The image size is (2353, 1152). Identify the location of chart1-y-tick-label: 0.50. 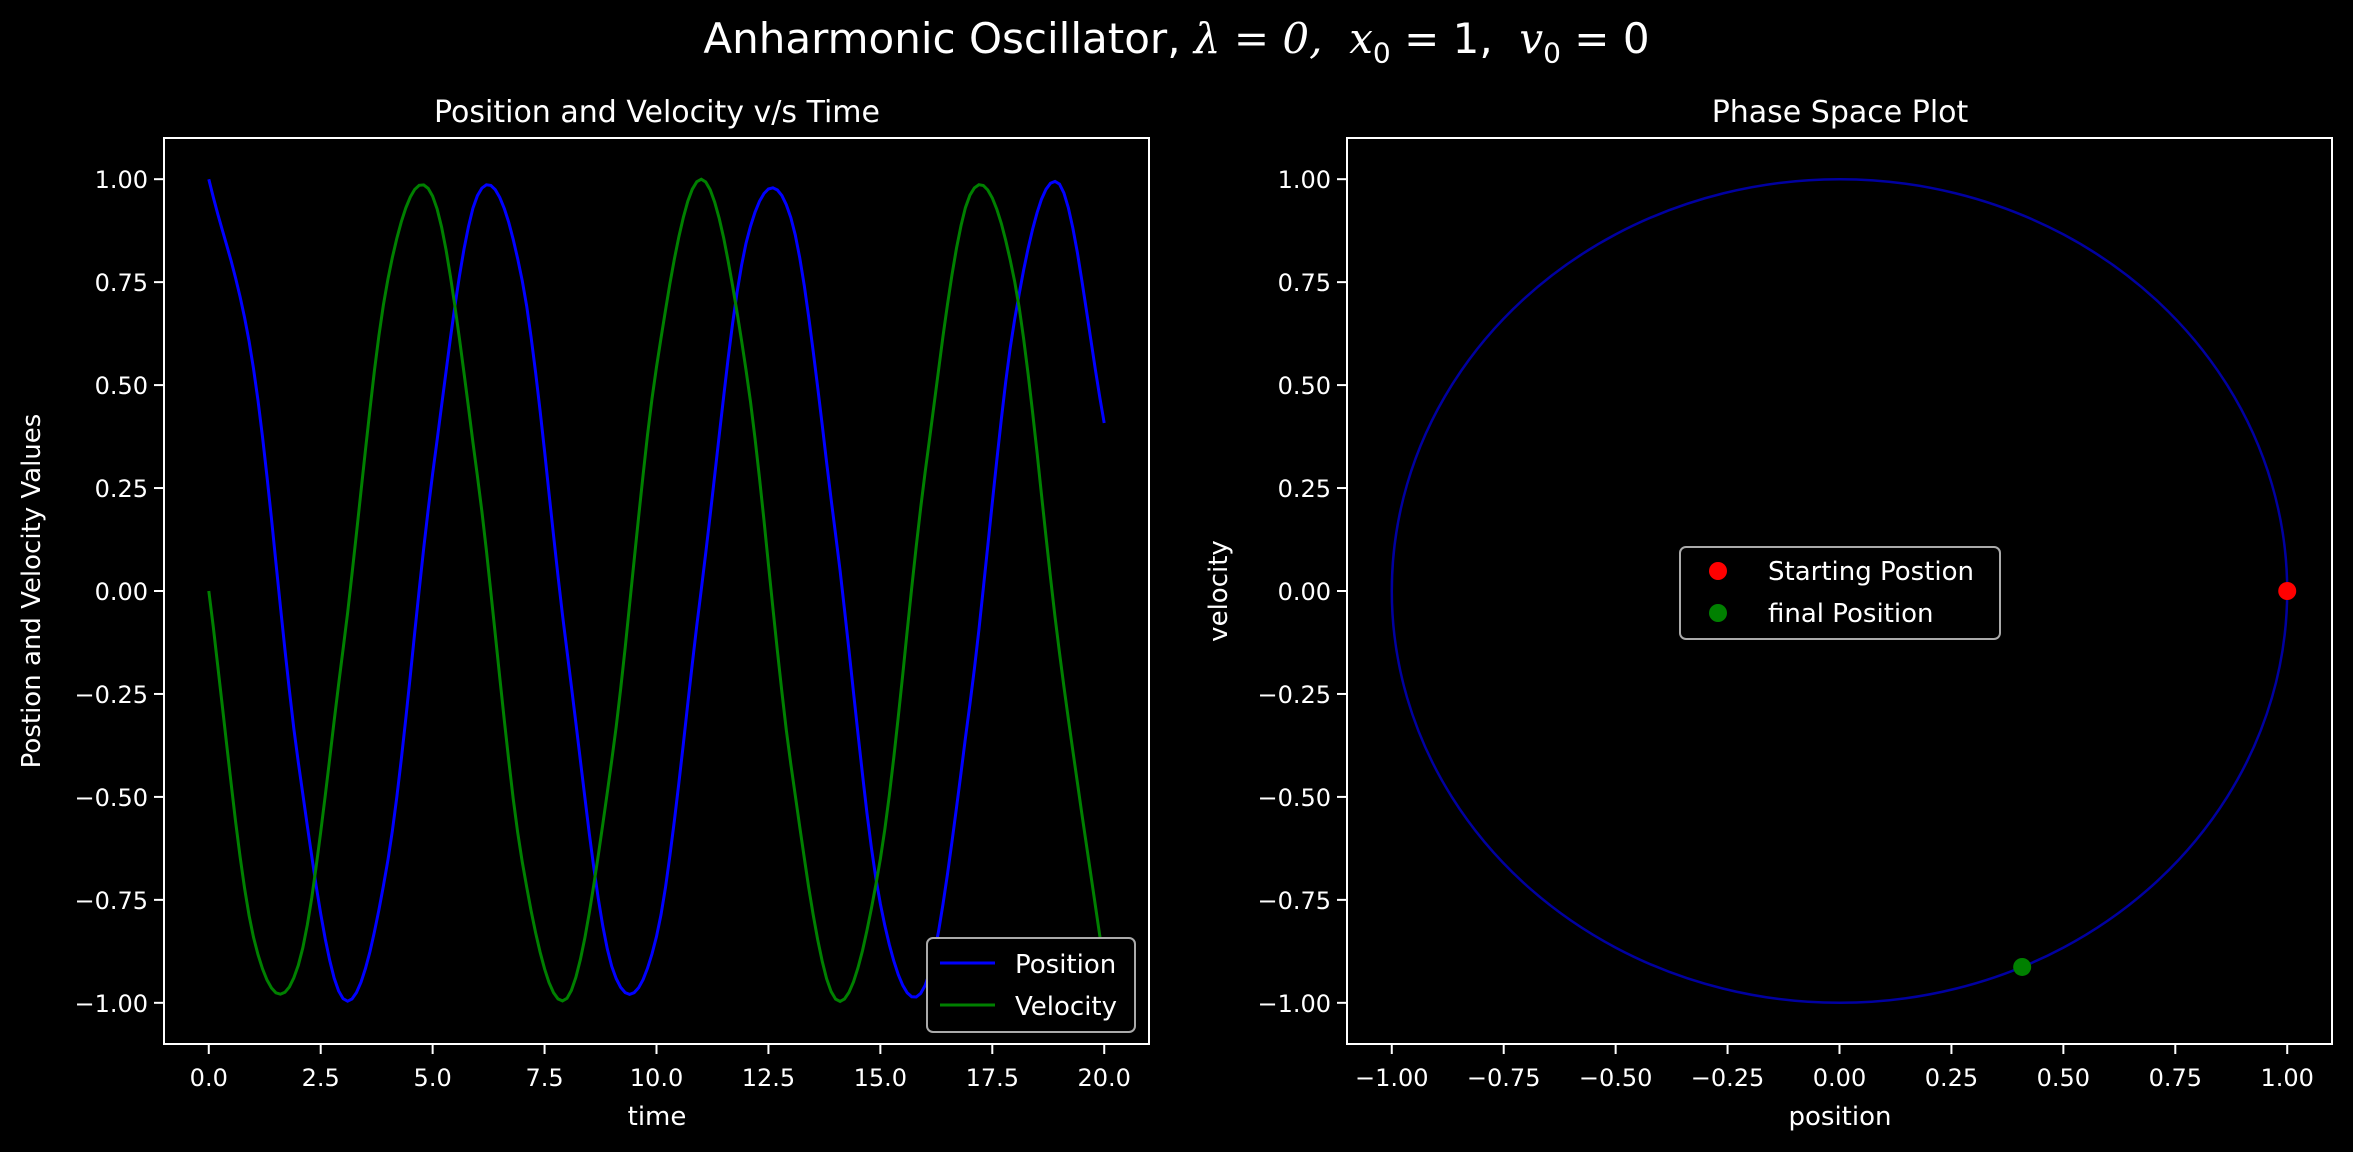
(121, 386).